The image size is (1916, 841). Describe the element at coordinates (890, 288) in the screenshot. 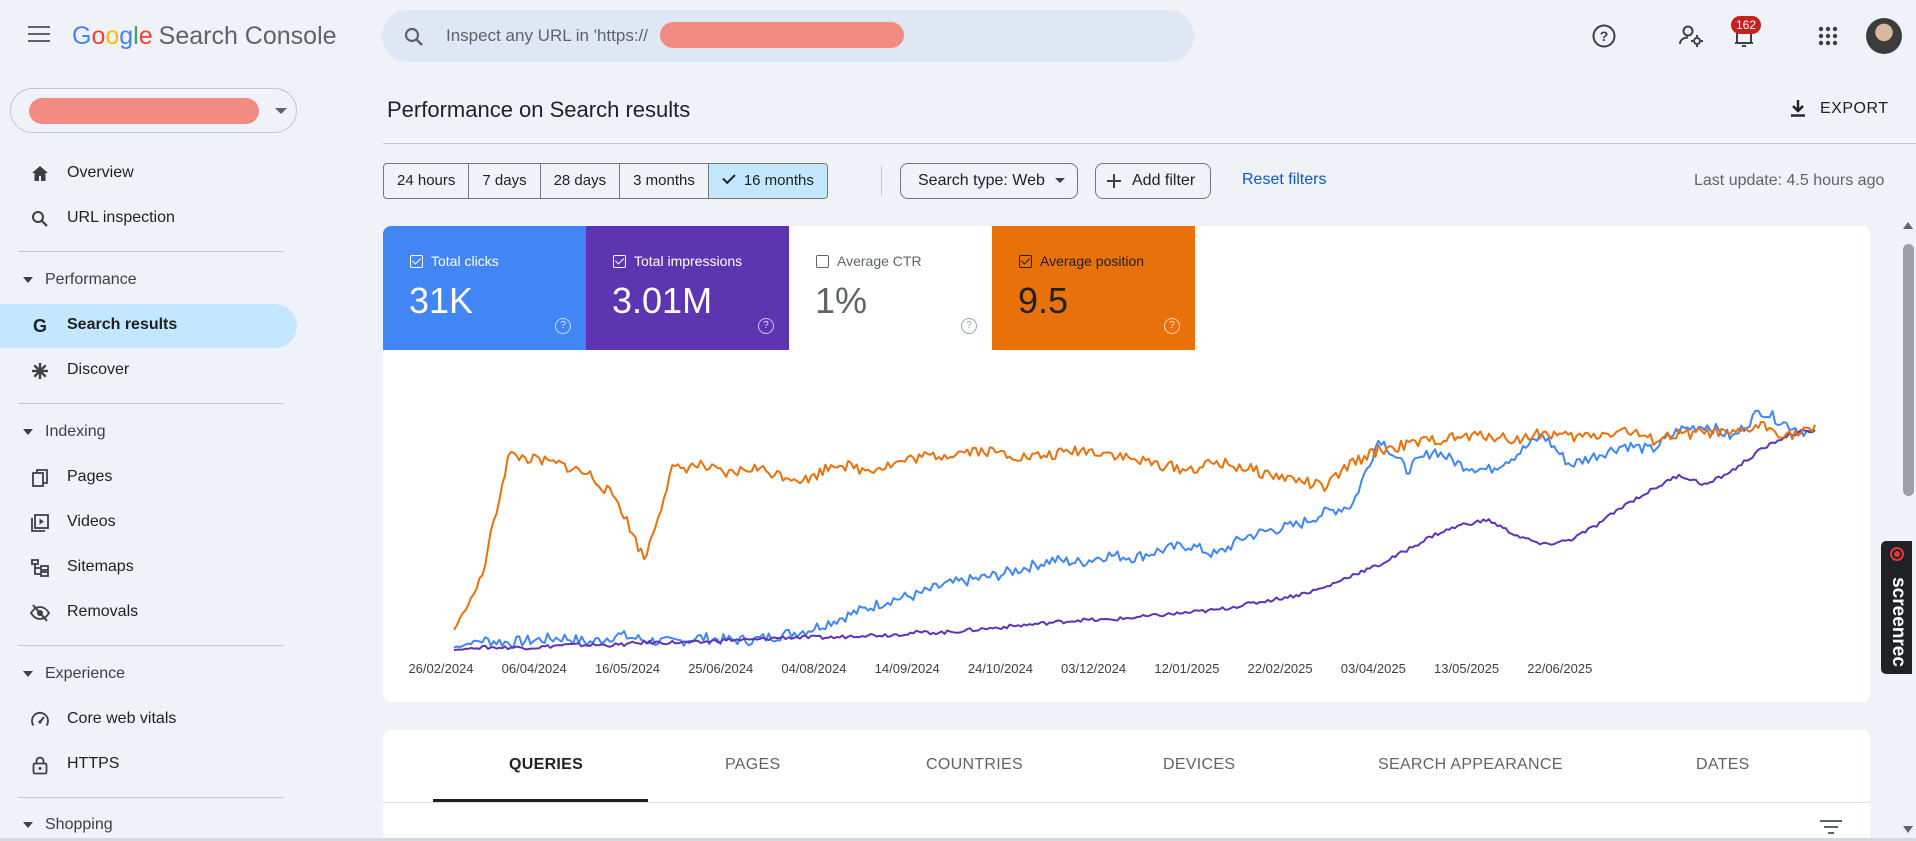

I see `metric-average-ctr: Average CTR 1% ?` at that location.